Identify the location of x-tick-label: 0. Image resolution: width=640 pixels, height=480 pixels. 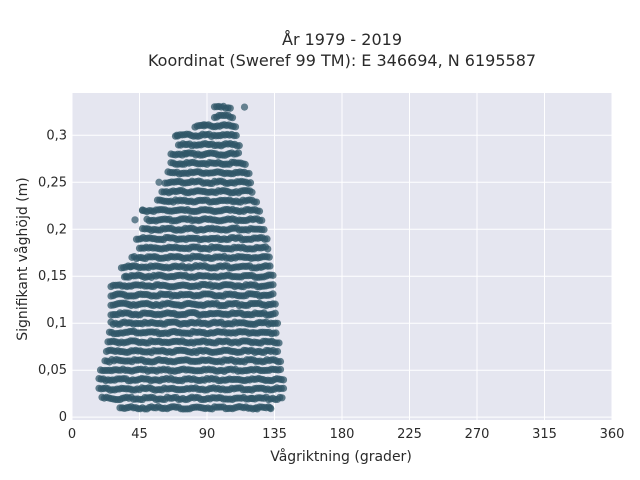
(72, 434).